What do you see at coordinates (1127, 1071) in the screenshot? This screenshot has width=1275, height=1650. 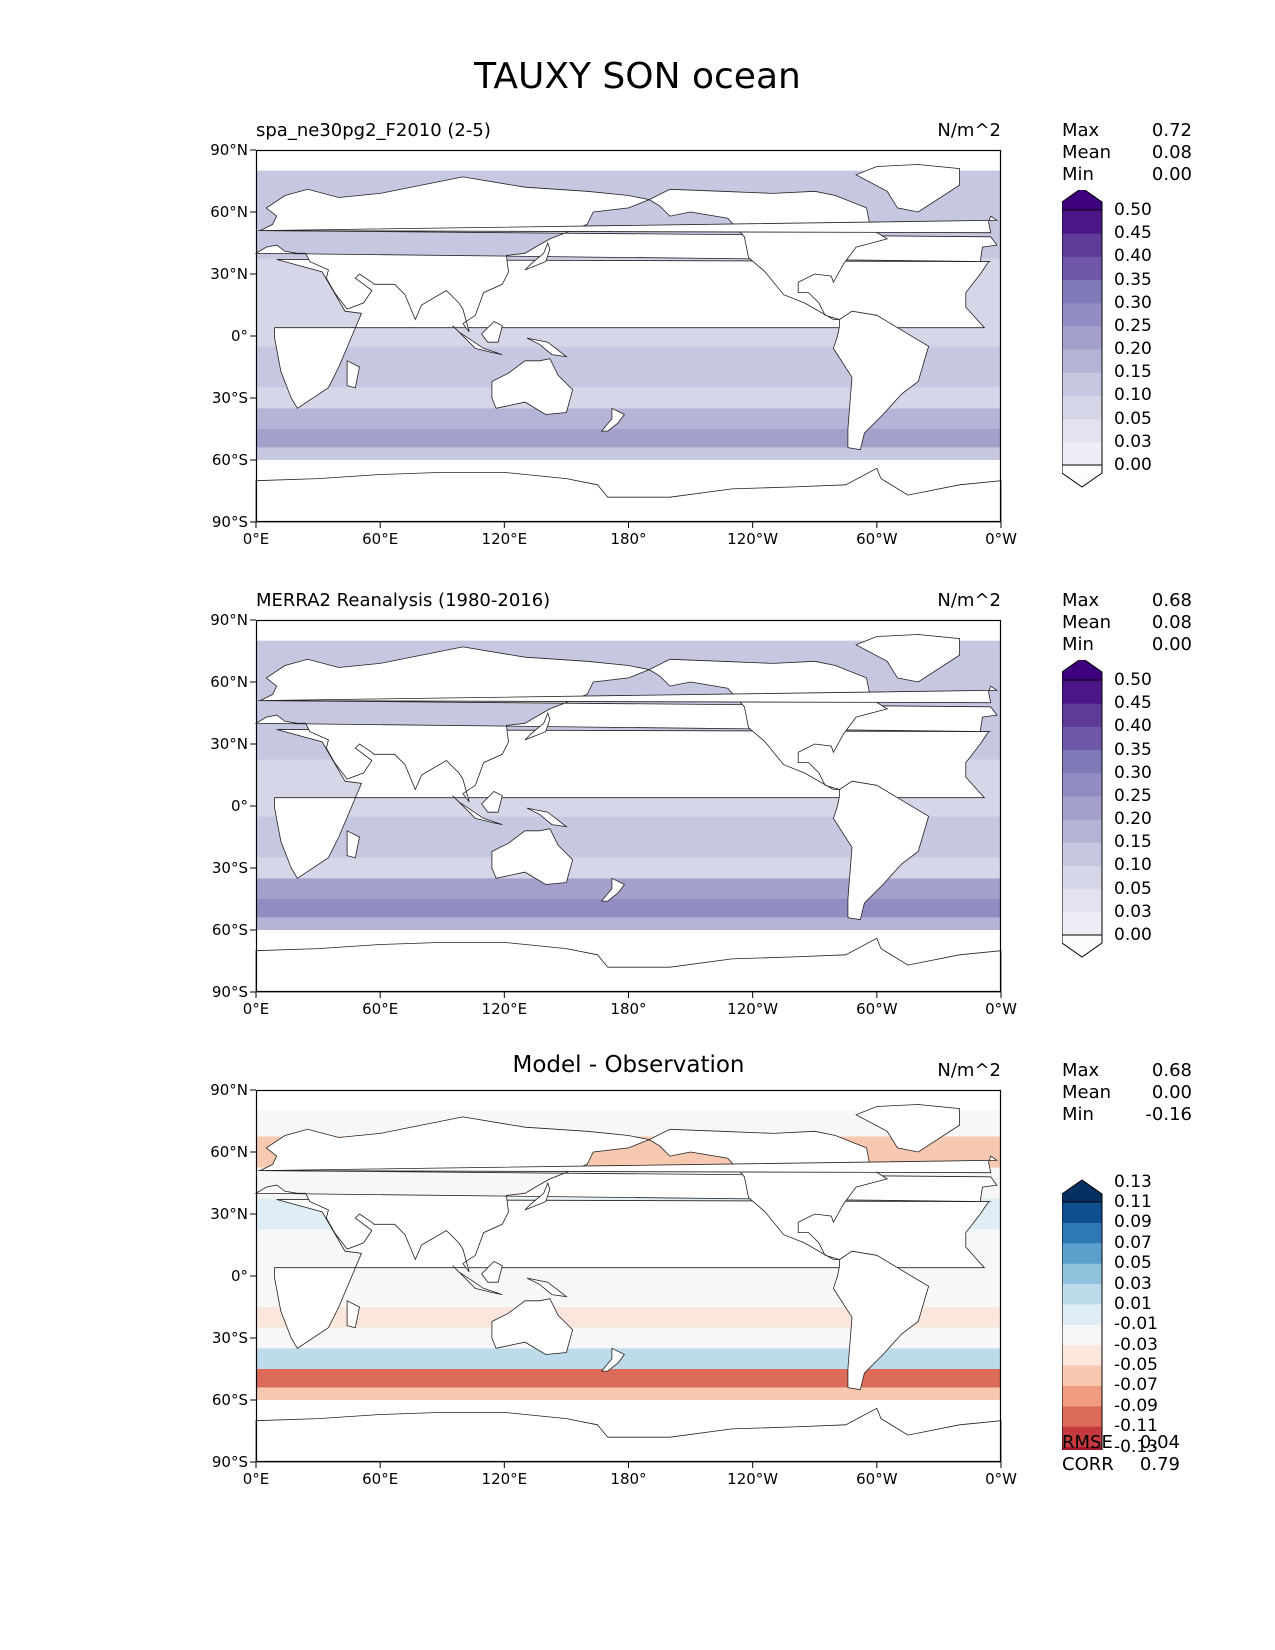 I see `stat-max: Max 0.68` at bounding box center [1127, 1071].